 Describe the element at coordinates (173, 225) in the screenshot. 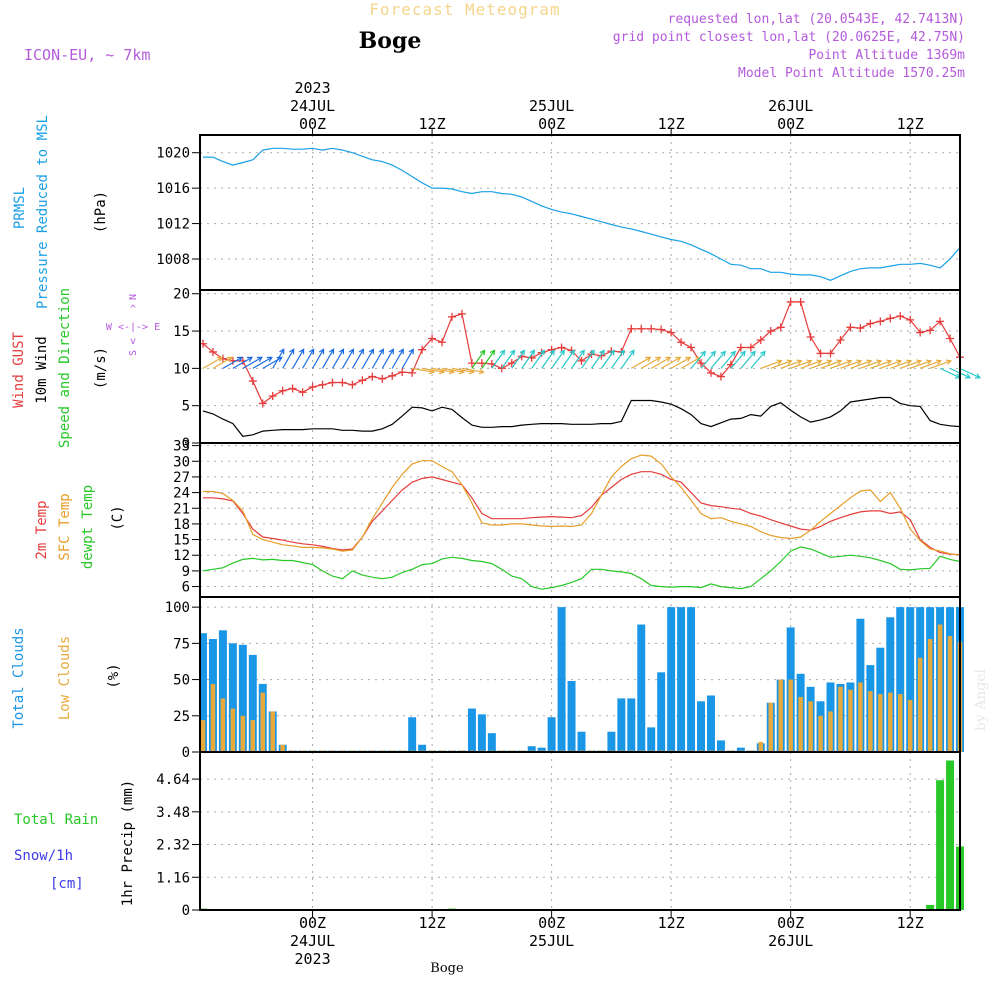

I see `pressure-ytick-label: 1012` at that location.